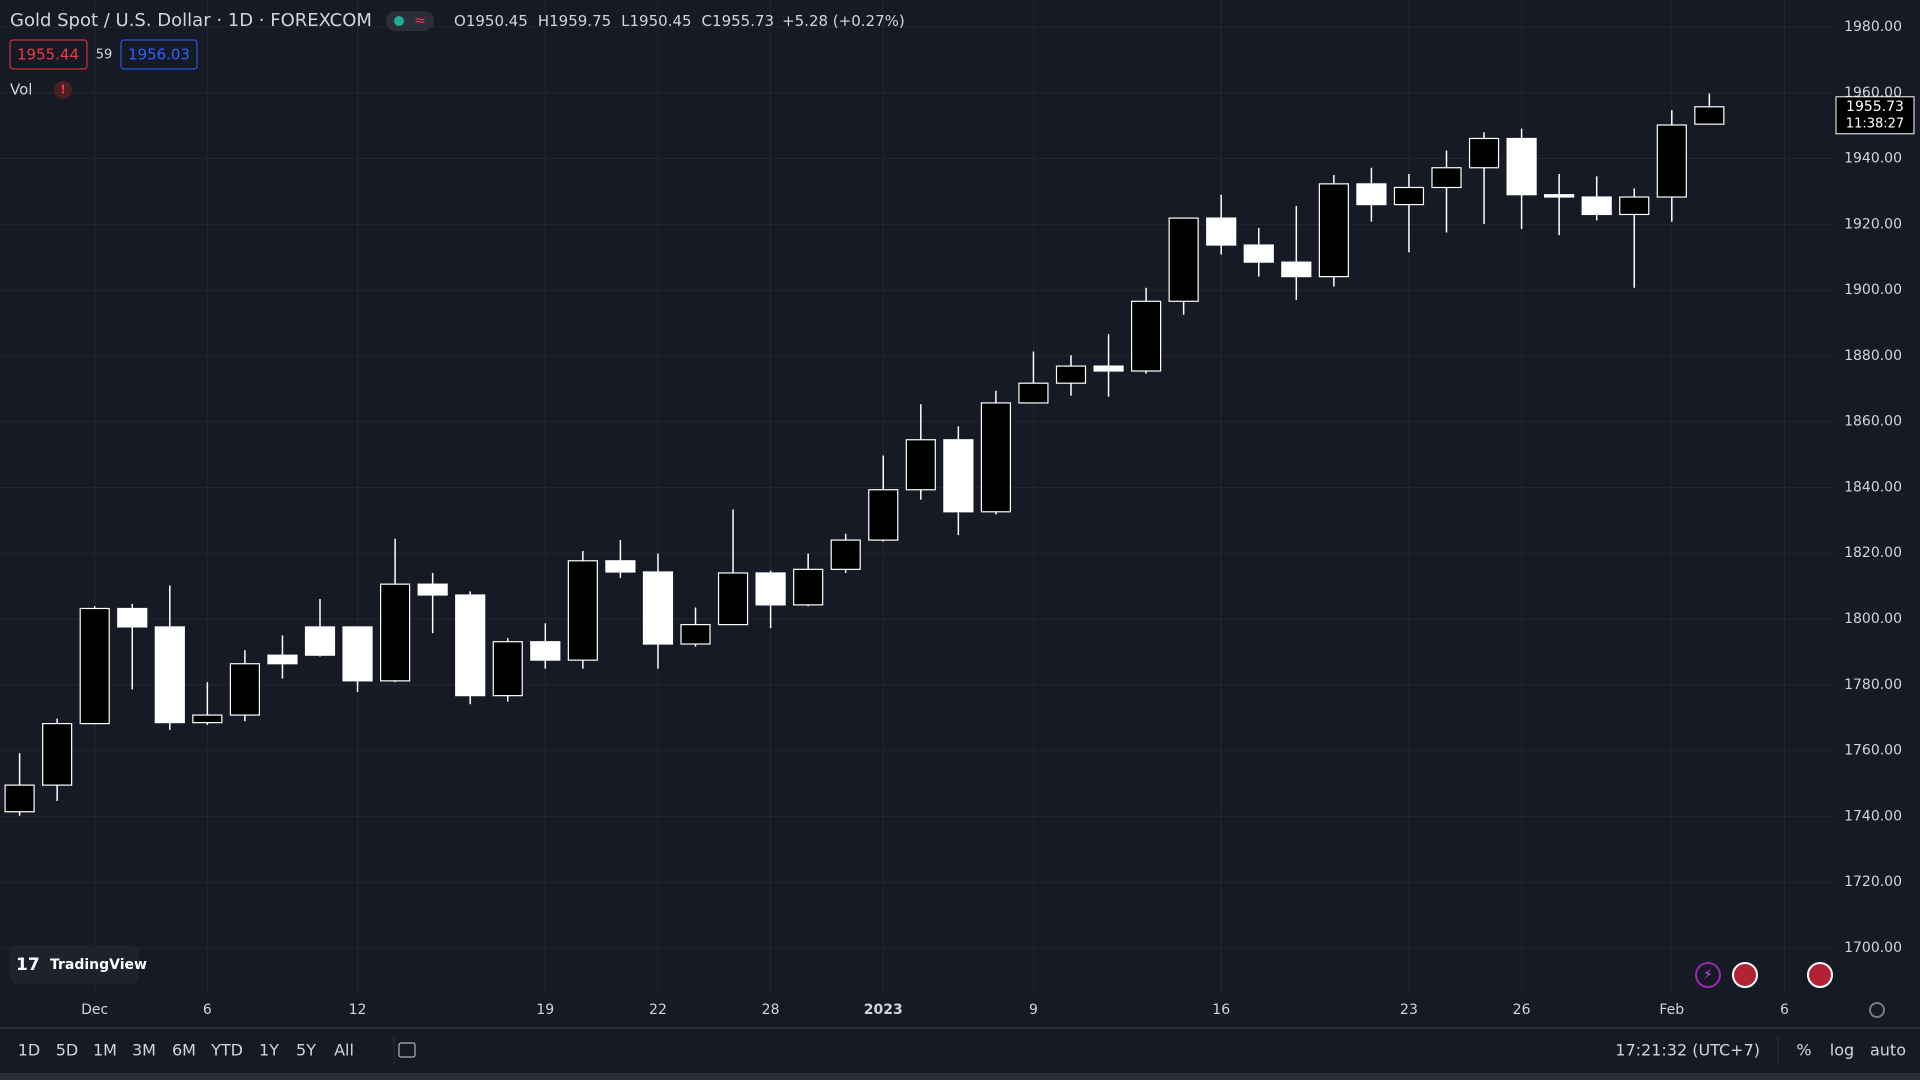  What do you see at coordinates (1875, 107) in the screenshot?
I see `price-tag-value: 1955.73` at bounding box center [1875, 107].